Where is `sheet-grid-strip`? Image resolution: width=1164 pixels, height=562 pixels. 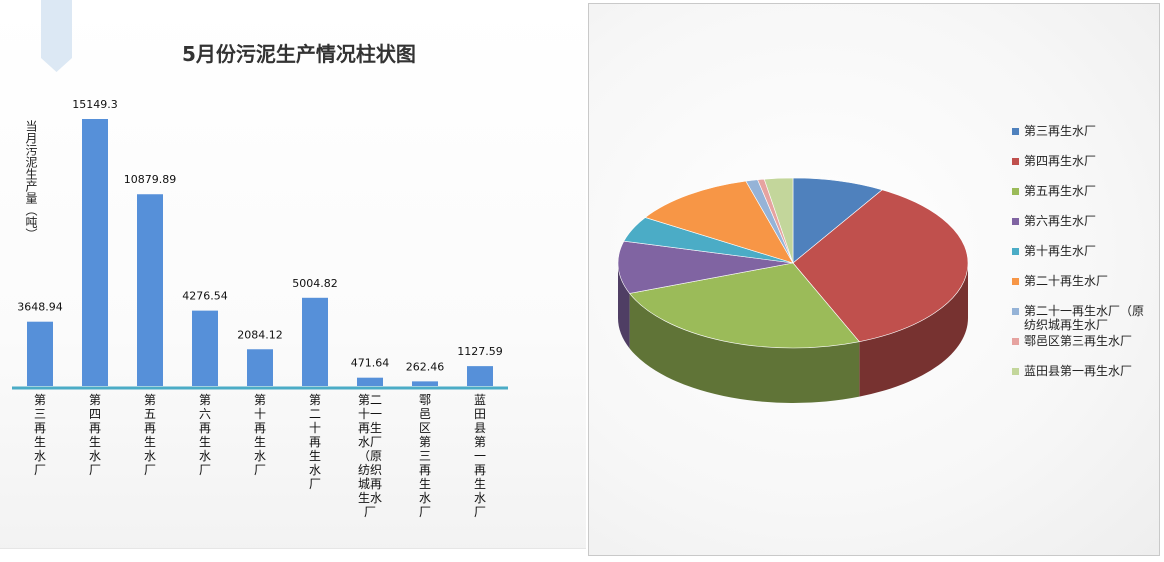 sheet-grid-strip is located at coordinates (293, 555).